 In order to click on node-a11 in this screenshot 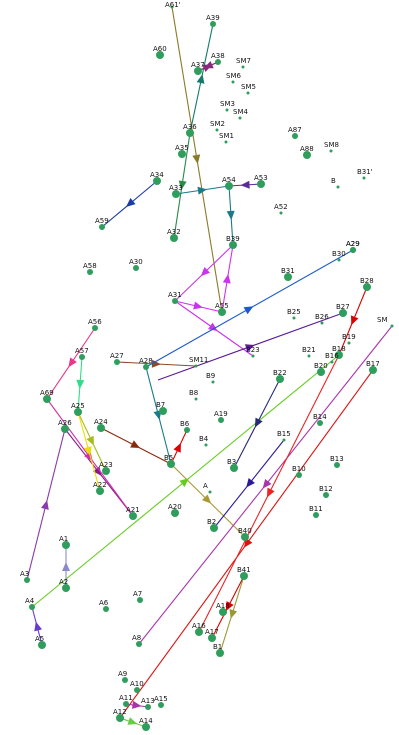, I will do `click(126, 704)`.